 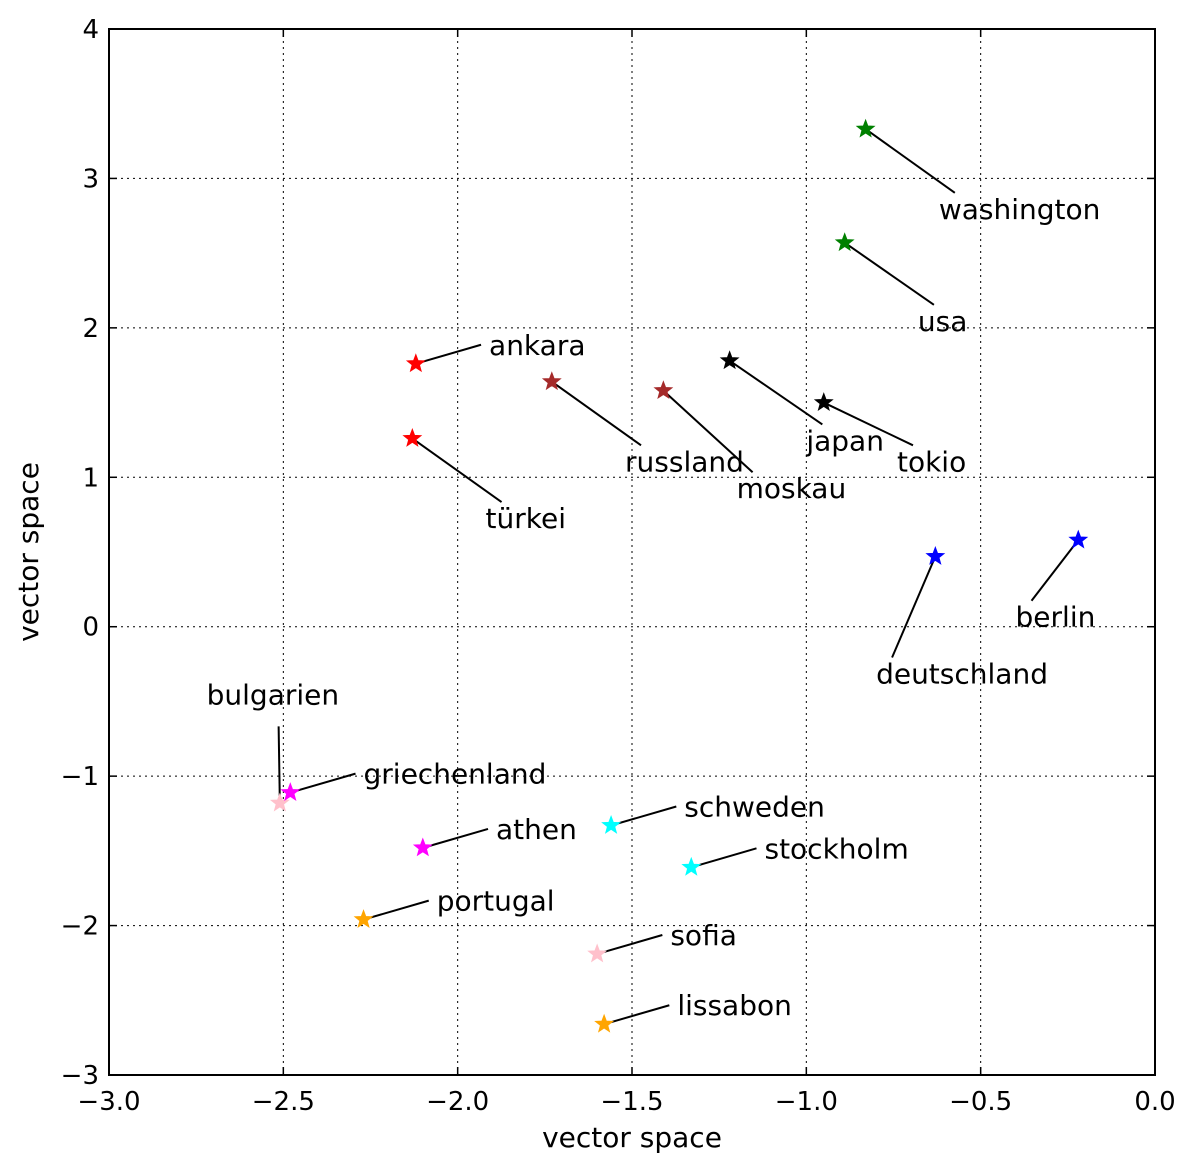 What do you see at coordinates (596, 413) in the screenshot?
I see `leader-line-russland` at bounding box center [596, 413].